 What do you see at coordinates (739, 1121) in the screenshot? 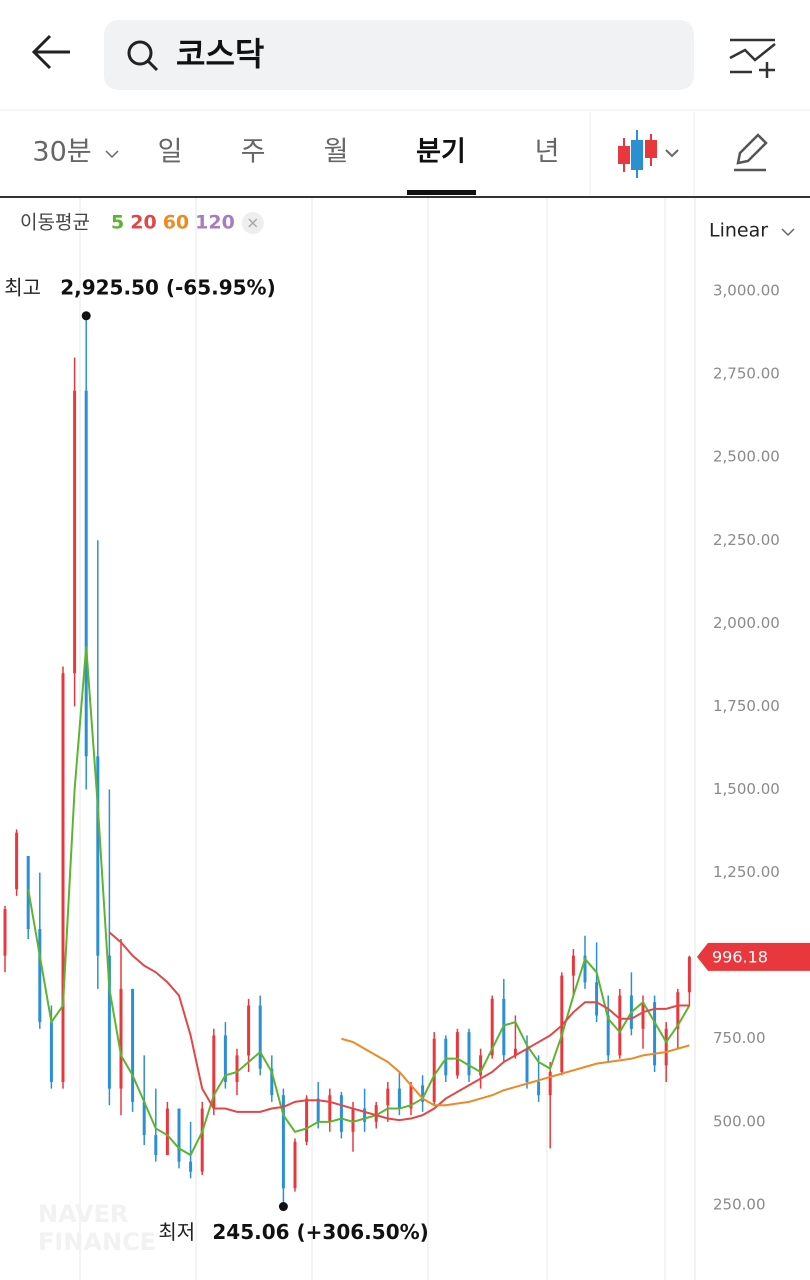
I see `y-tick-label: 500.00` at bounding box center [739, 1121].